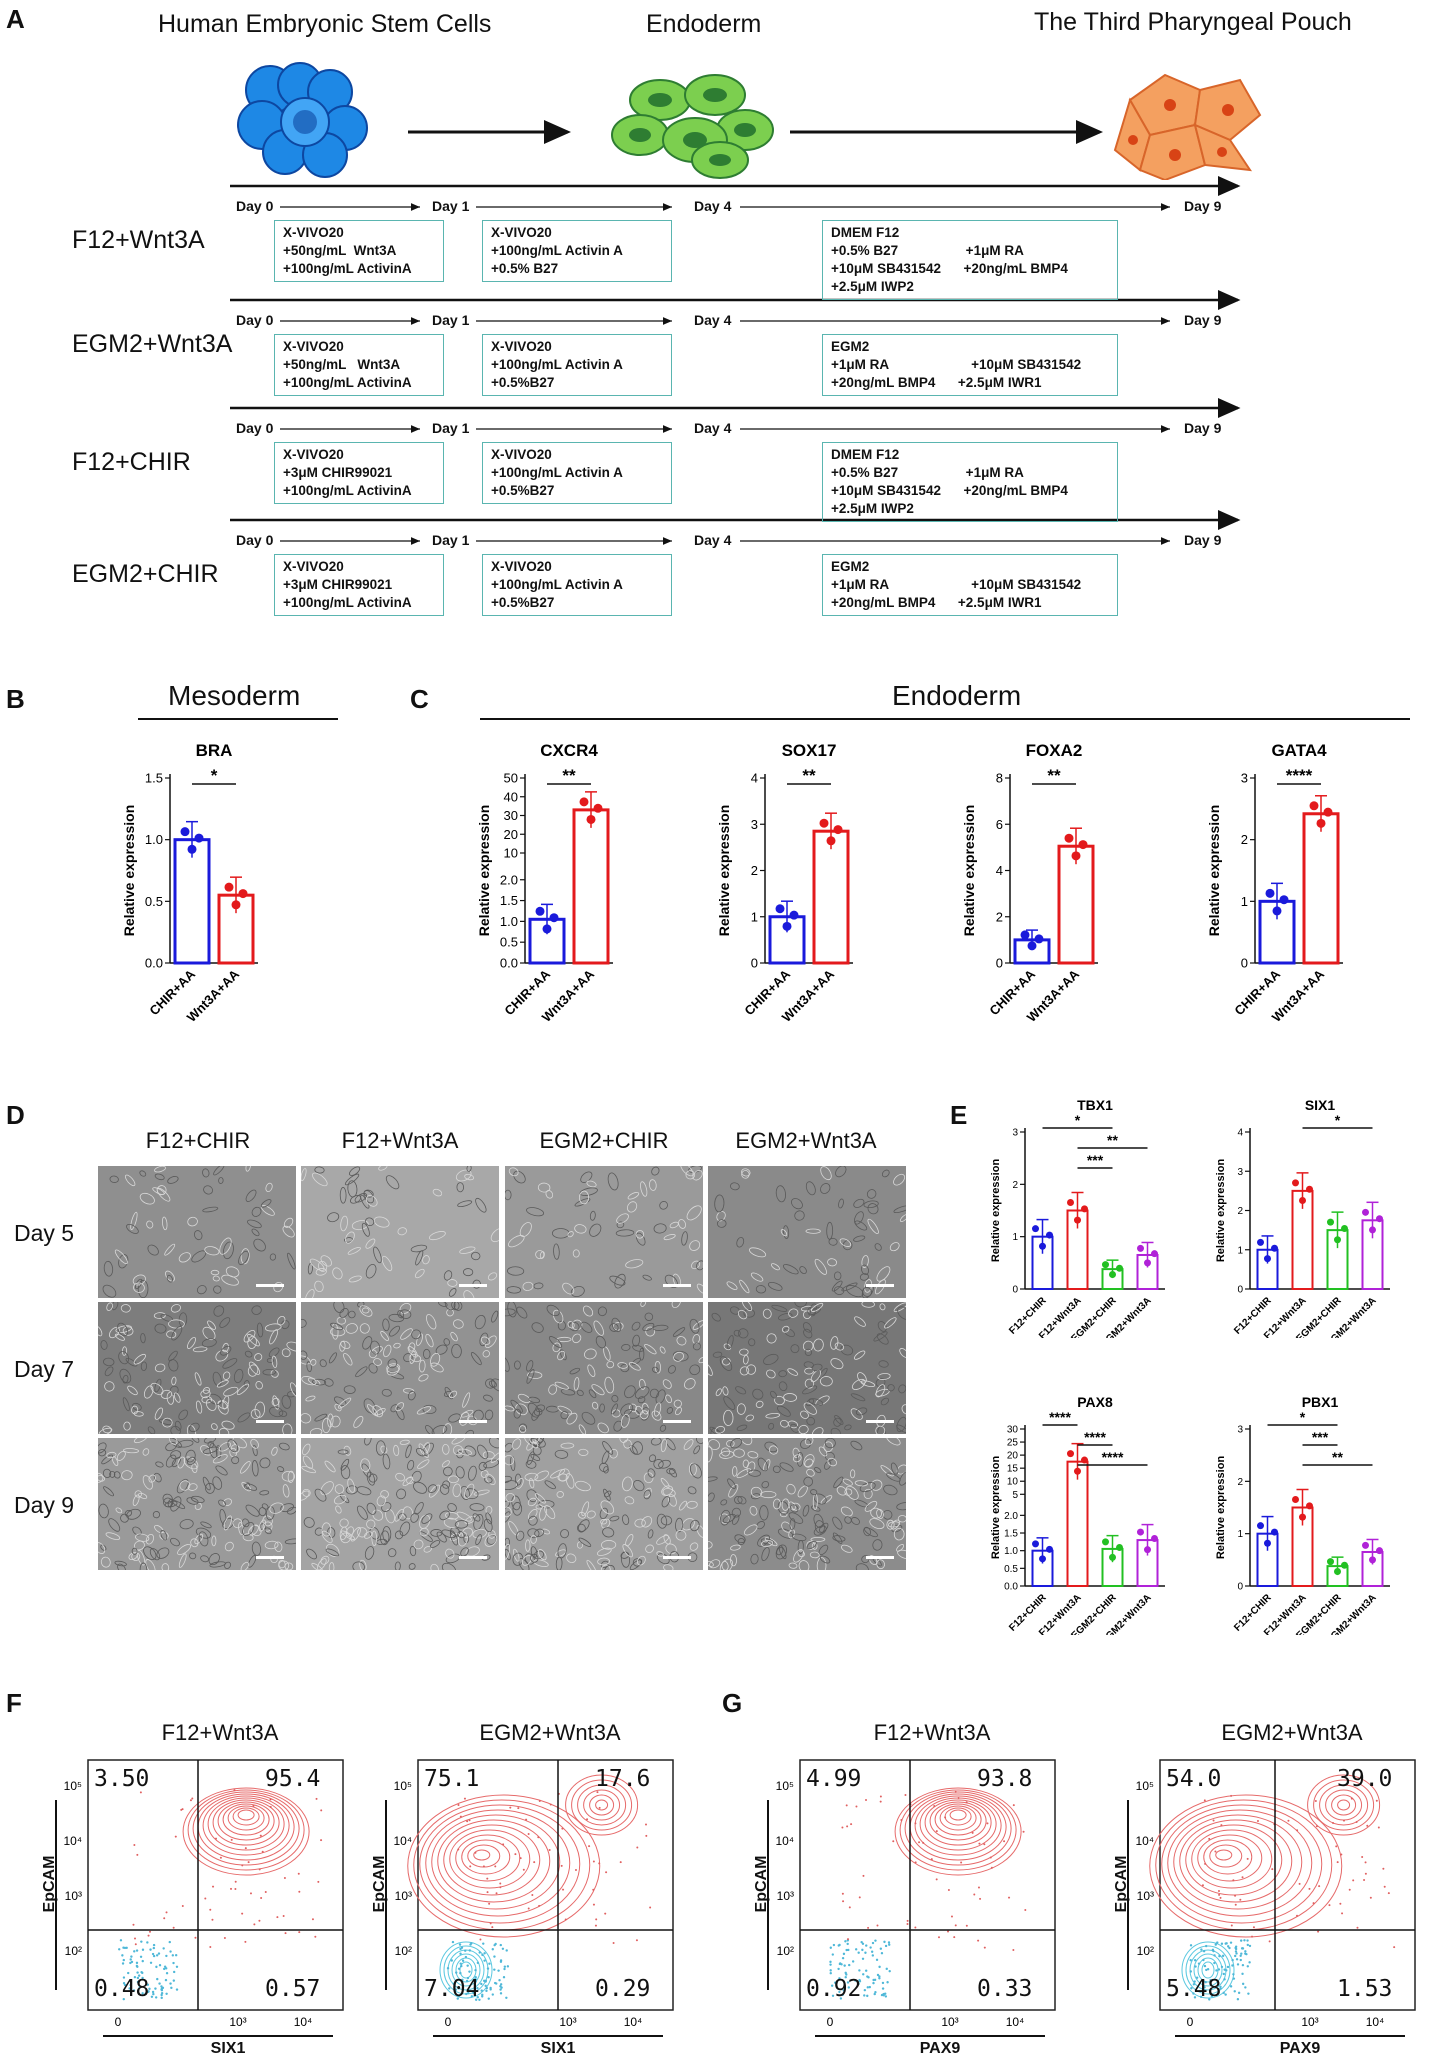 The width and height of the screenshot is (1431, 2058). Describe the element at coordinates (735, 360) in the screenshot. I see `protocol-timelines` at that location.